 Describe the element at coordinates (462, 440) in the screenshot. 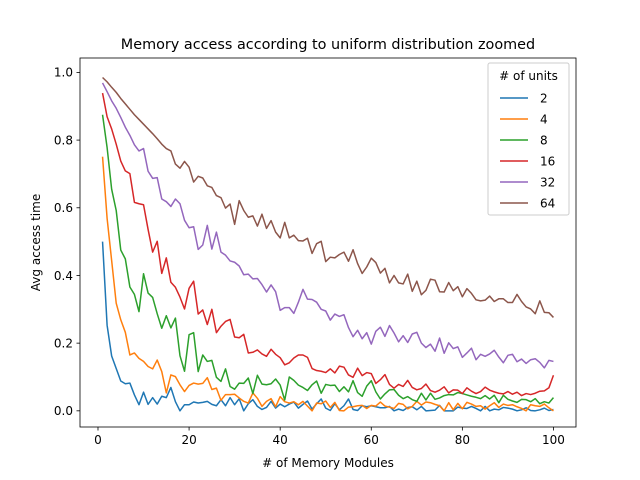

I see `x-tick-label: 80` at that location.